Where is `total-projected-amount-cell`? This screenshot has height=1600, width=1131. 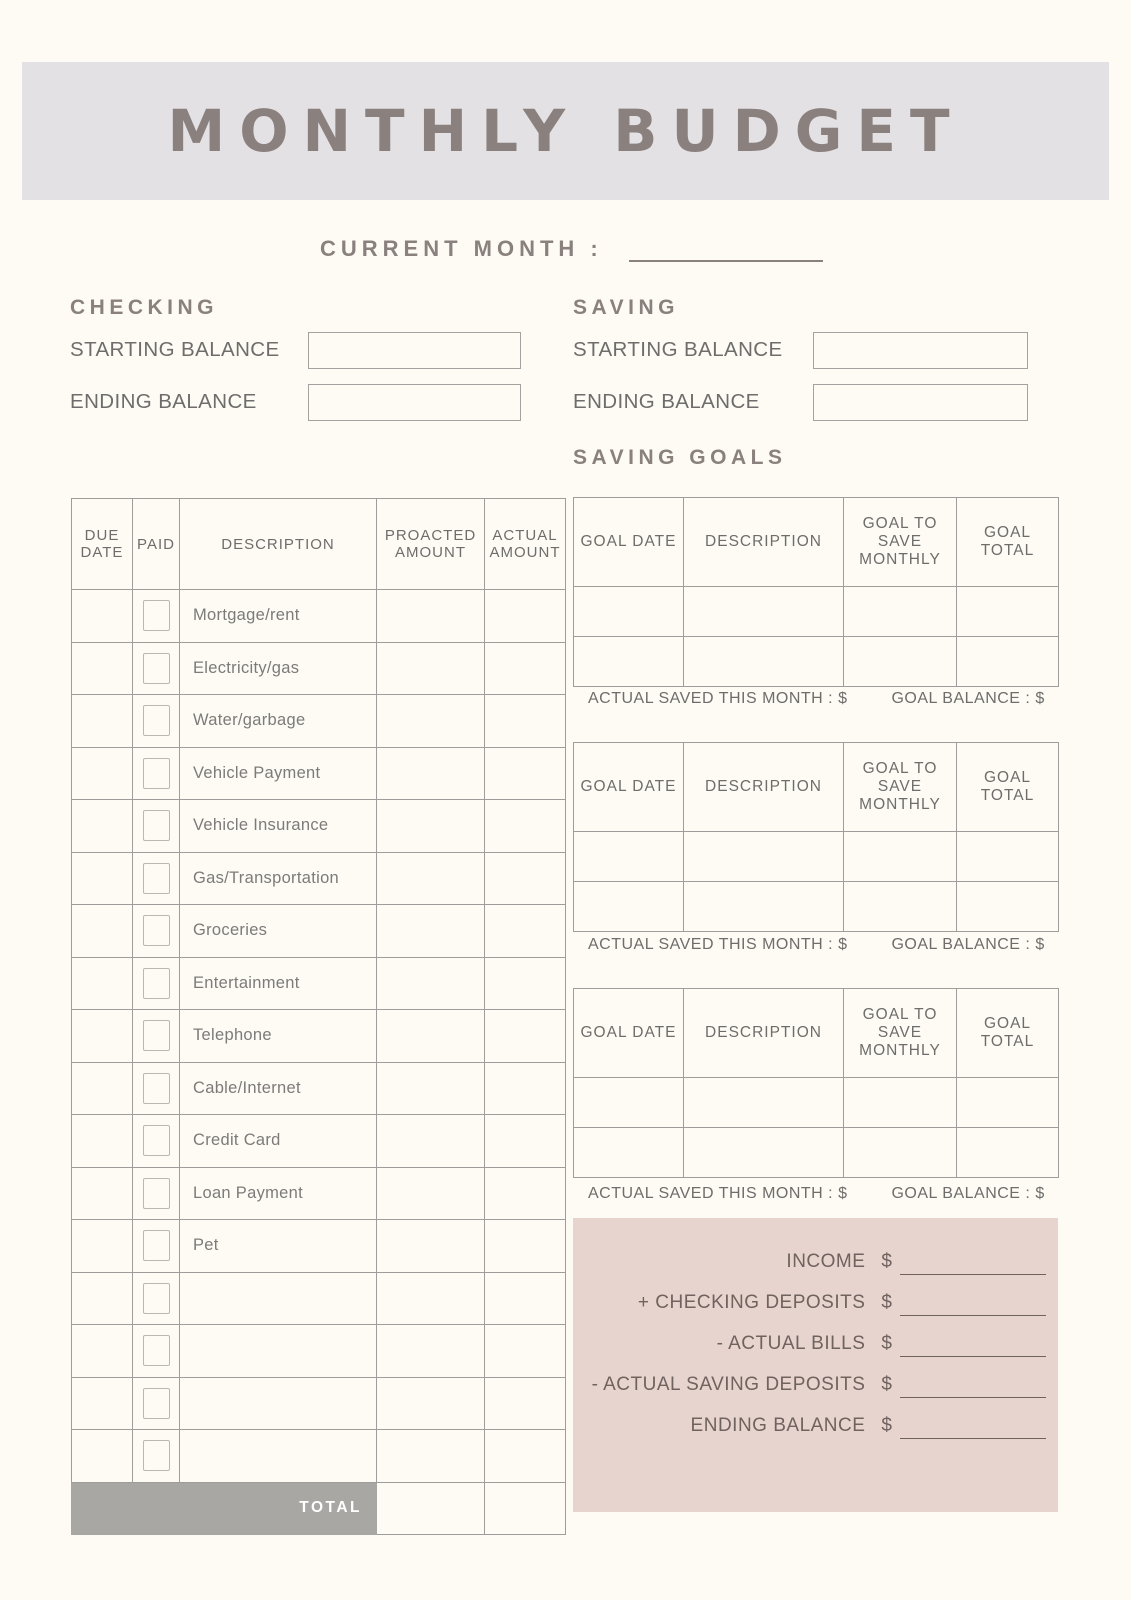 total-projected-amount-cell is located at coordinates (430, 1508).